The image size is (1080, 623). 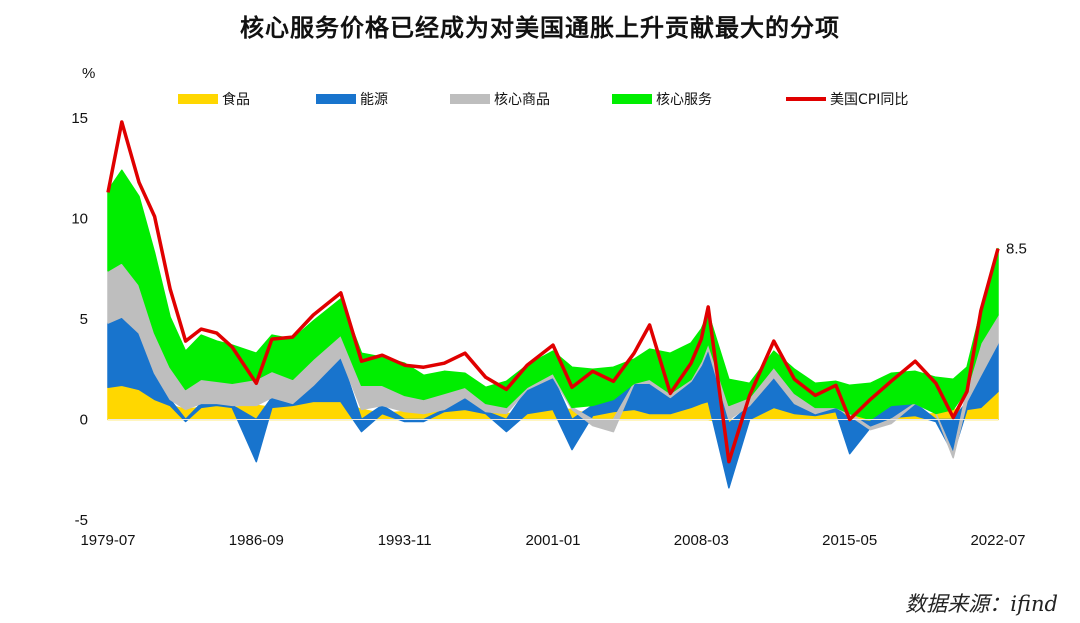 I want to click on legend-label-food: 食品, so click(x=236, y=99).